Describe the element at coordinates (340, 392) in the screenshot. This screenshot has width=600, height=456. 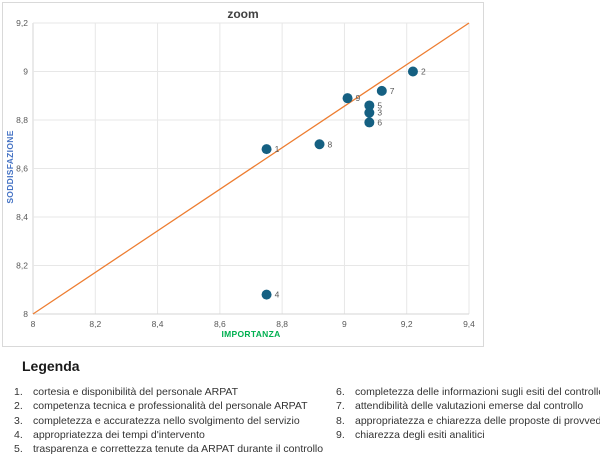
I see `legend-item-number: 6.` at that location.